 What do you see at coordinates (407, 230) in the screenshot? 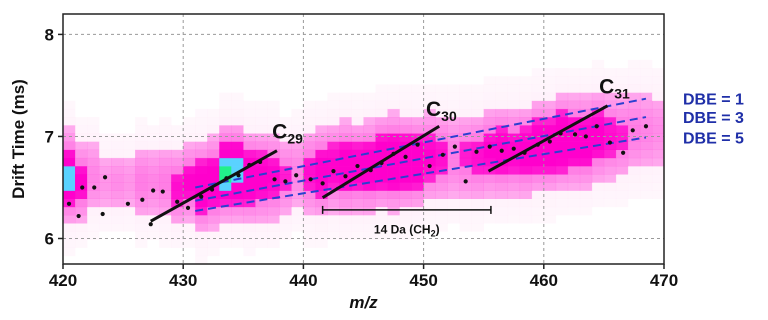
I see `span-label: 14 Da (CH2)` at bounding box center [407, 230].